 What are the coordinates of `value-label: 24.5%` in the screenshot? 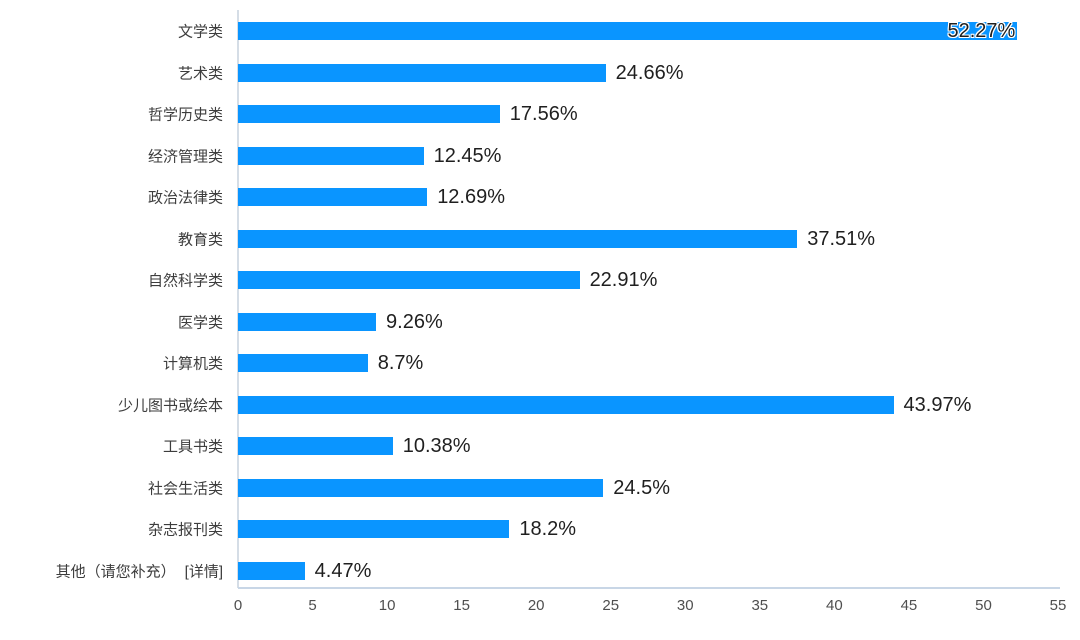 It's located at (641, 487).